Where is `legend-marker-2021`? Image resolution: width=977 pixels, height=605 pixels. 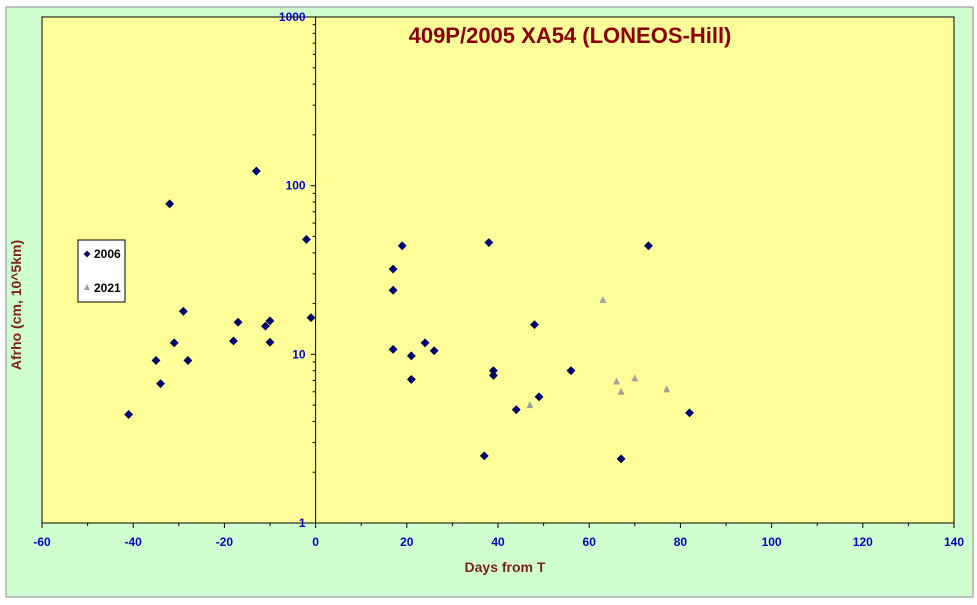 legend-marker-2021 is located at coordinates (87, 287).